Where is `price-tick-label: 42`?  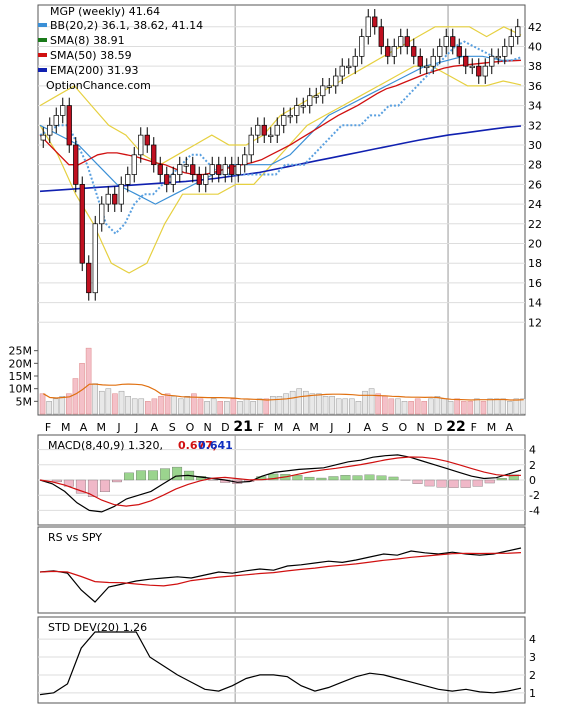
price-tick-label: 42 is located at coordinates (535, 27).